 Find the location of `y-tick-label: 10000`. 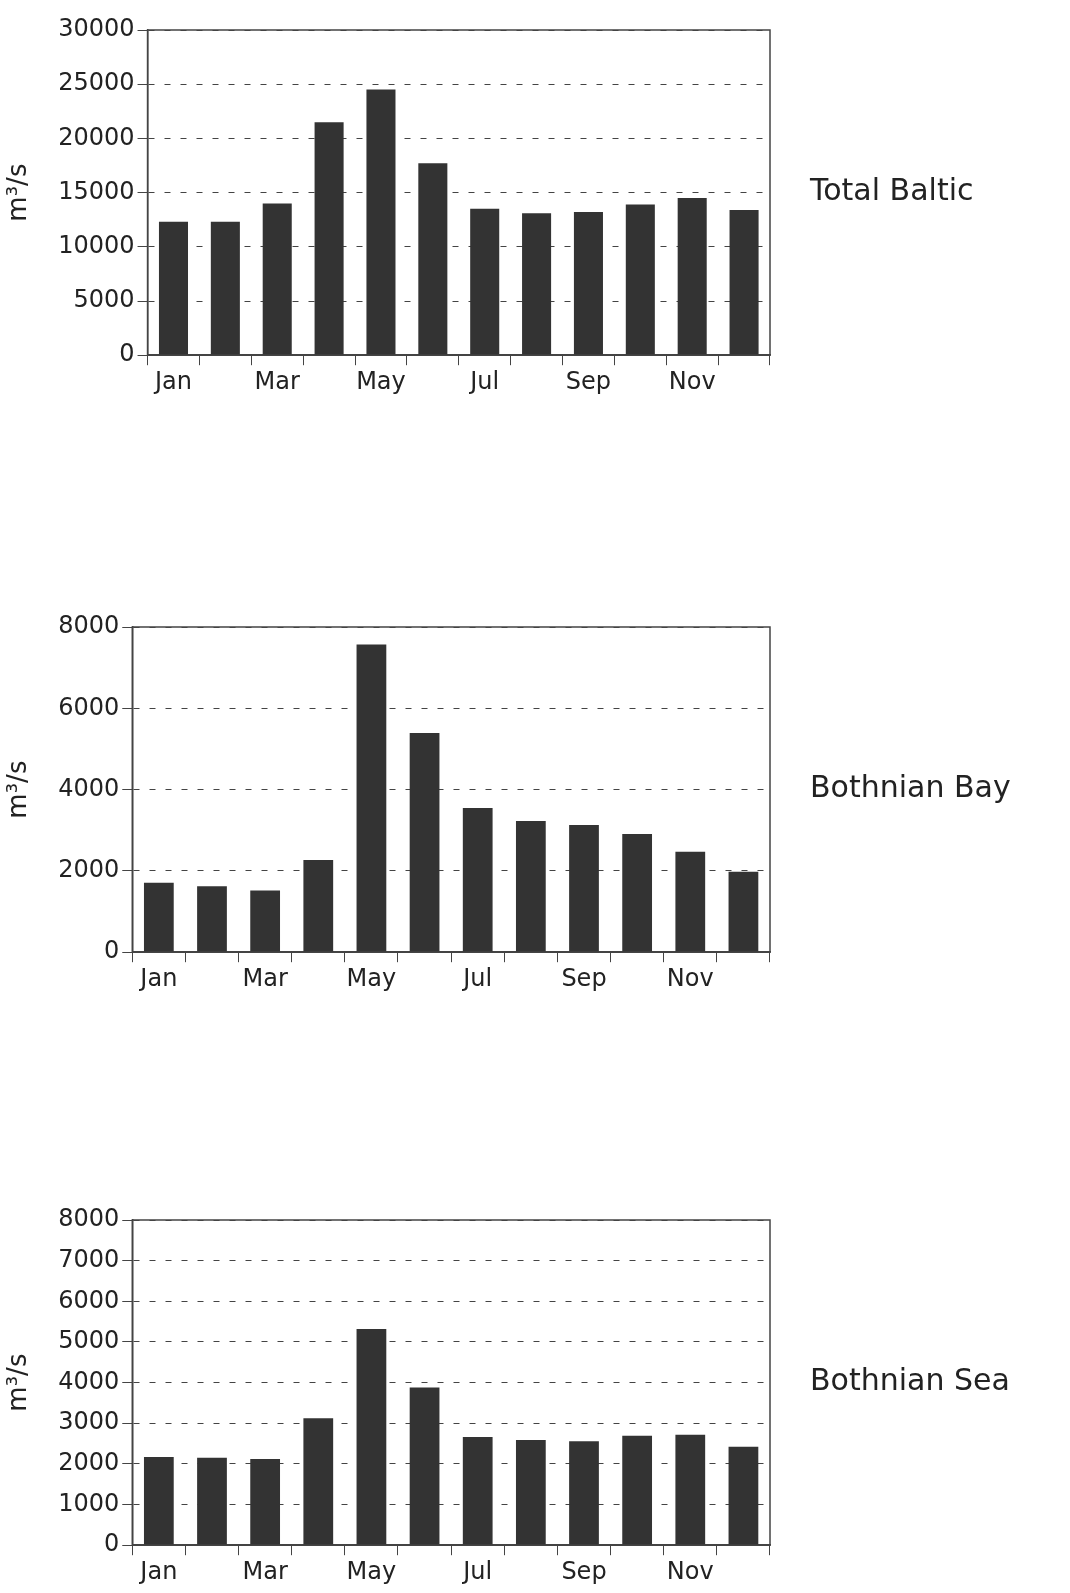

y-tick-label: 10000 is located at coordinates (96, 245).